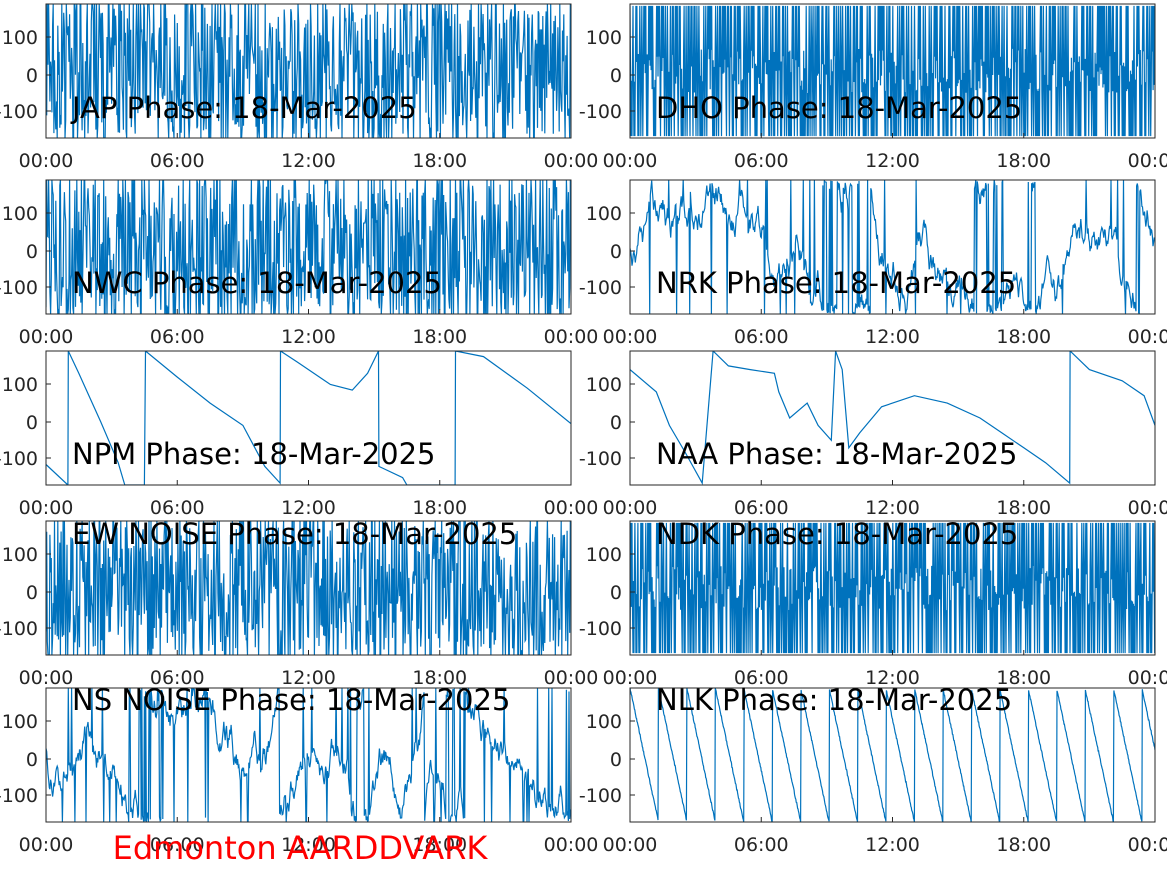  What do you see at coordinates (243, 108) in the screenshot?
I see `subplot-title: JAP Phase: 18-Mar-2025` at bounding box center [243, 108].